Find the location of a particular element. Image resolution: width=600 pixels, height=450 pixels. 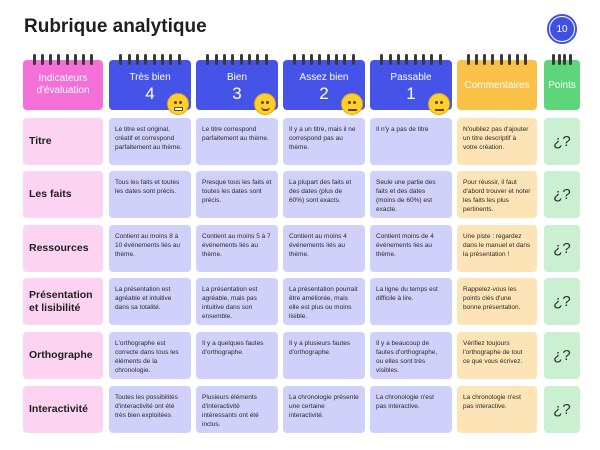

rubric-cell: Il y a plusieurs fautes d'orthographe. is located at coordinates (324, 355).